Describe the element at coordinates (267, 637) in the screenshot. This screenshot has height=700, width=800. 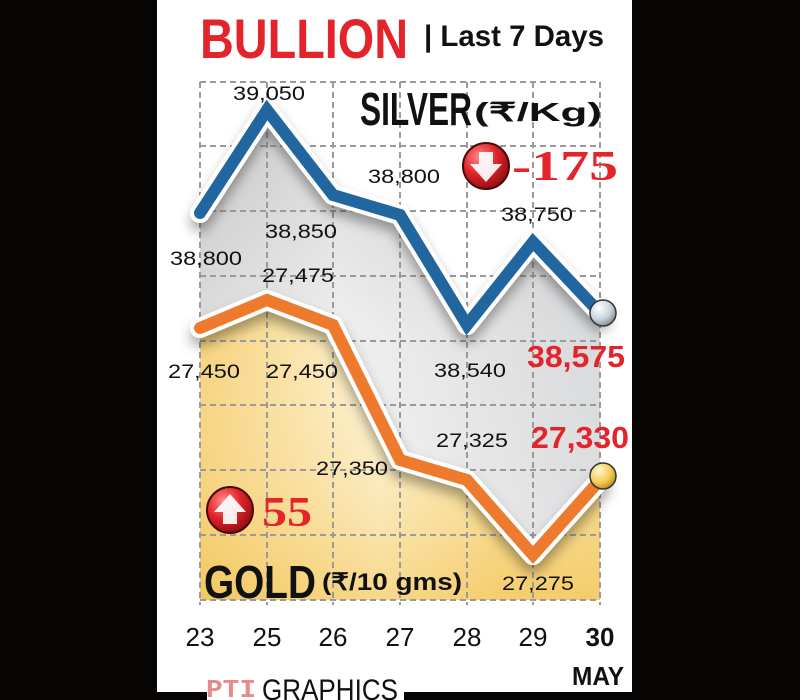
I see `x-tick-25: 25` at that location.